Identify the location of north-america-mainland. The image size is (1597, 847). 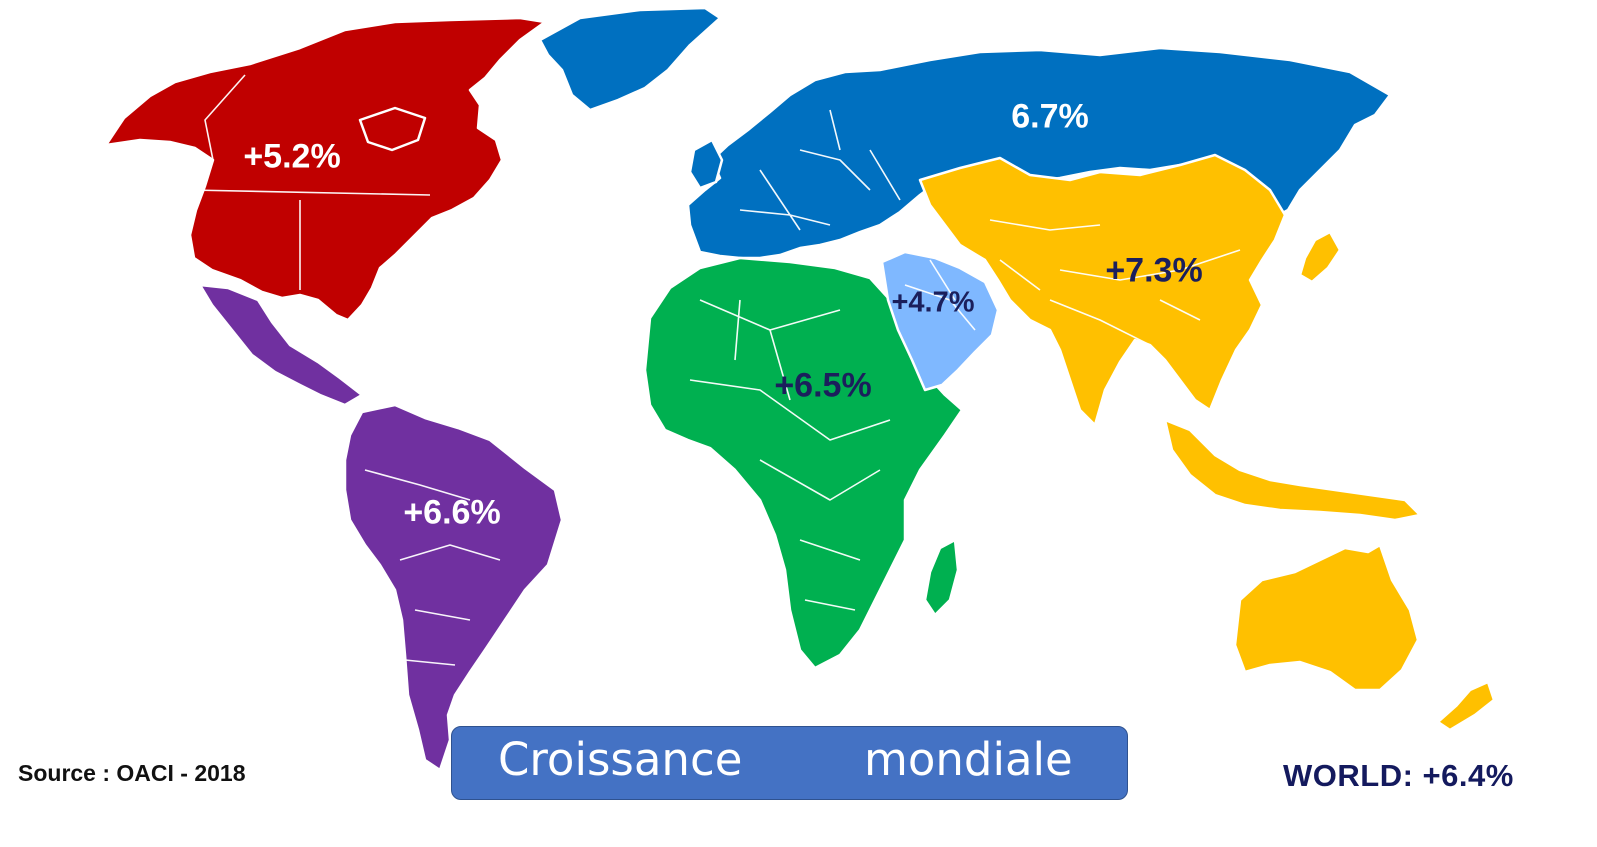
(325, 169).